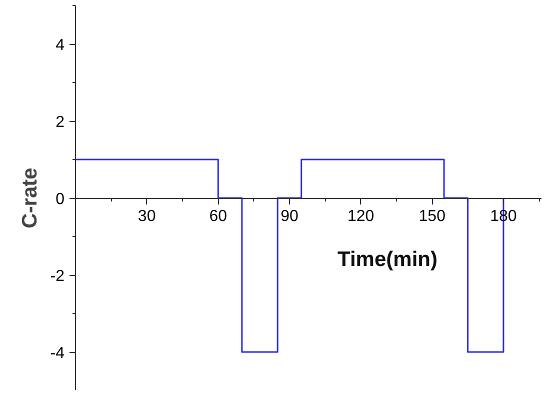  I want to click on x-axis-title: Time(min), so click(388, 259).